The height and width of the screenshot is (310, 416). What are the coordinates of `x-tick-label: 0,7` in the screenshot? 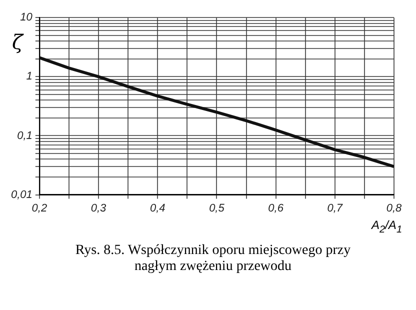 It's located at (335, 208).